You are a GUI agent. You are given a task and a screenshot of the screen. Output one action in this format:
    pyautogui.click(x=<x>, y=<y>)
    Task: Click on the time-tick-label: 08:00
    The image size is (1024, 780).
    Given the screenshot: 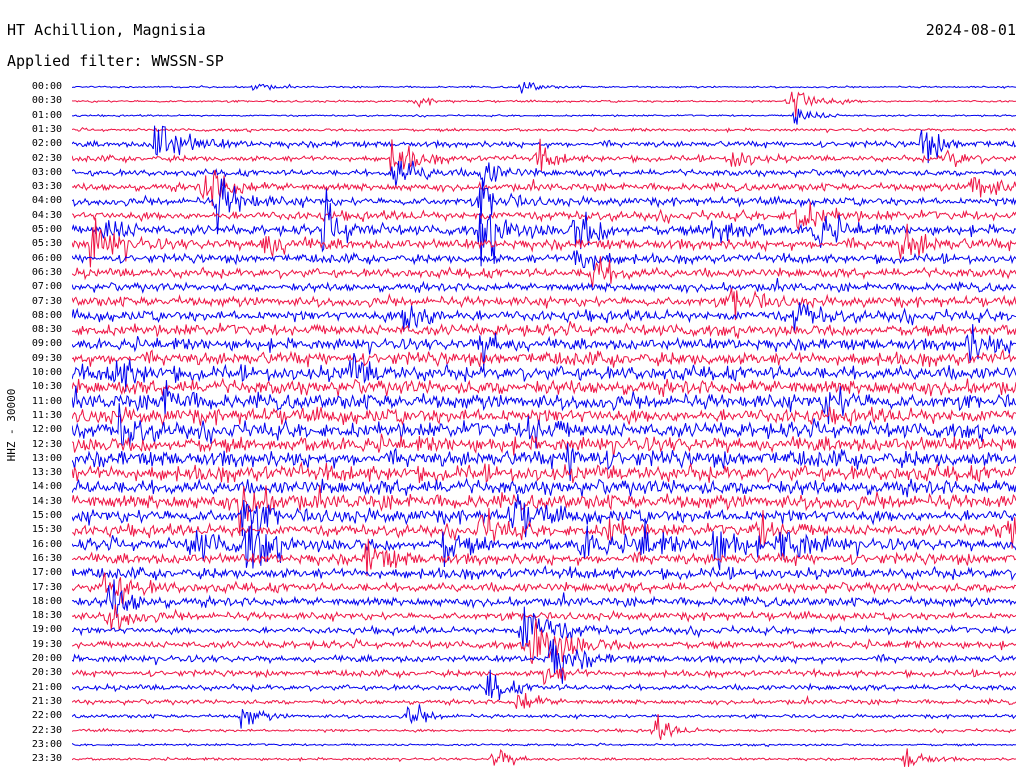 What is the action you would take?
    pyautogui.click(x=46, y=315)
    